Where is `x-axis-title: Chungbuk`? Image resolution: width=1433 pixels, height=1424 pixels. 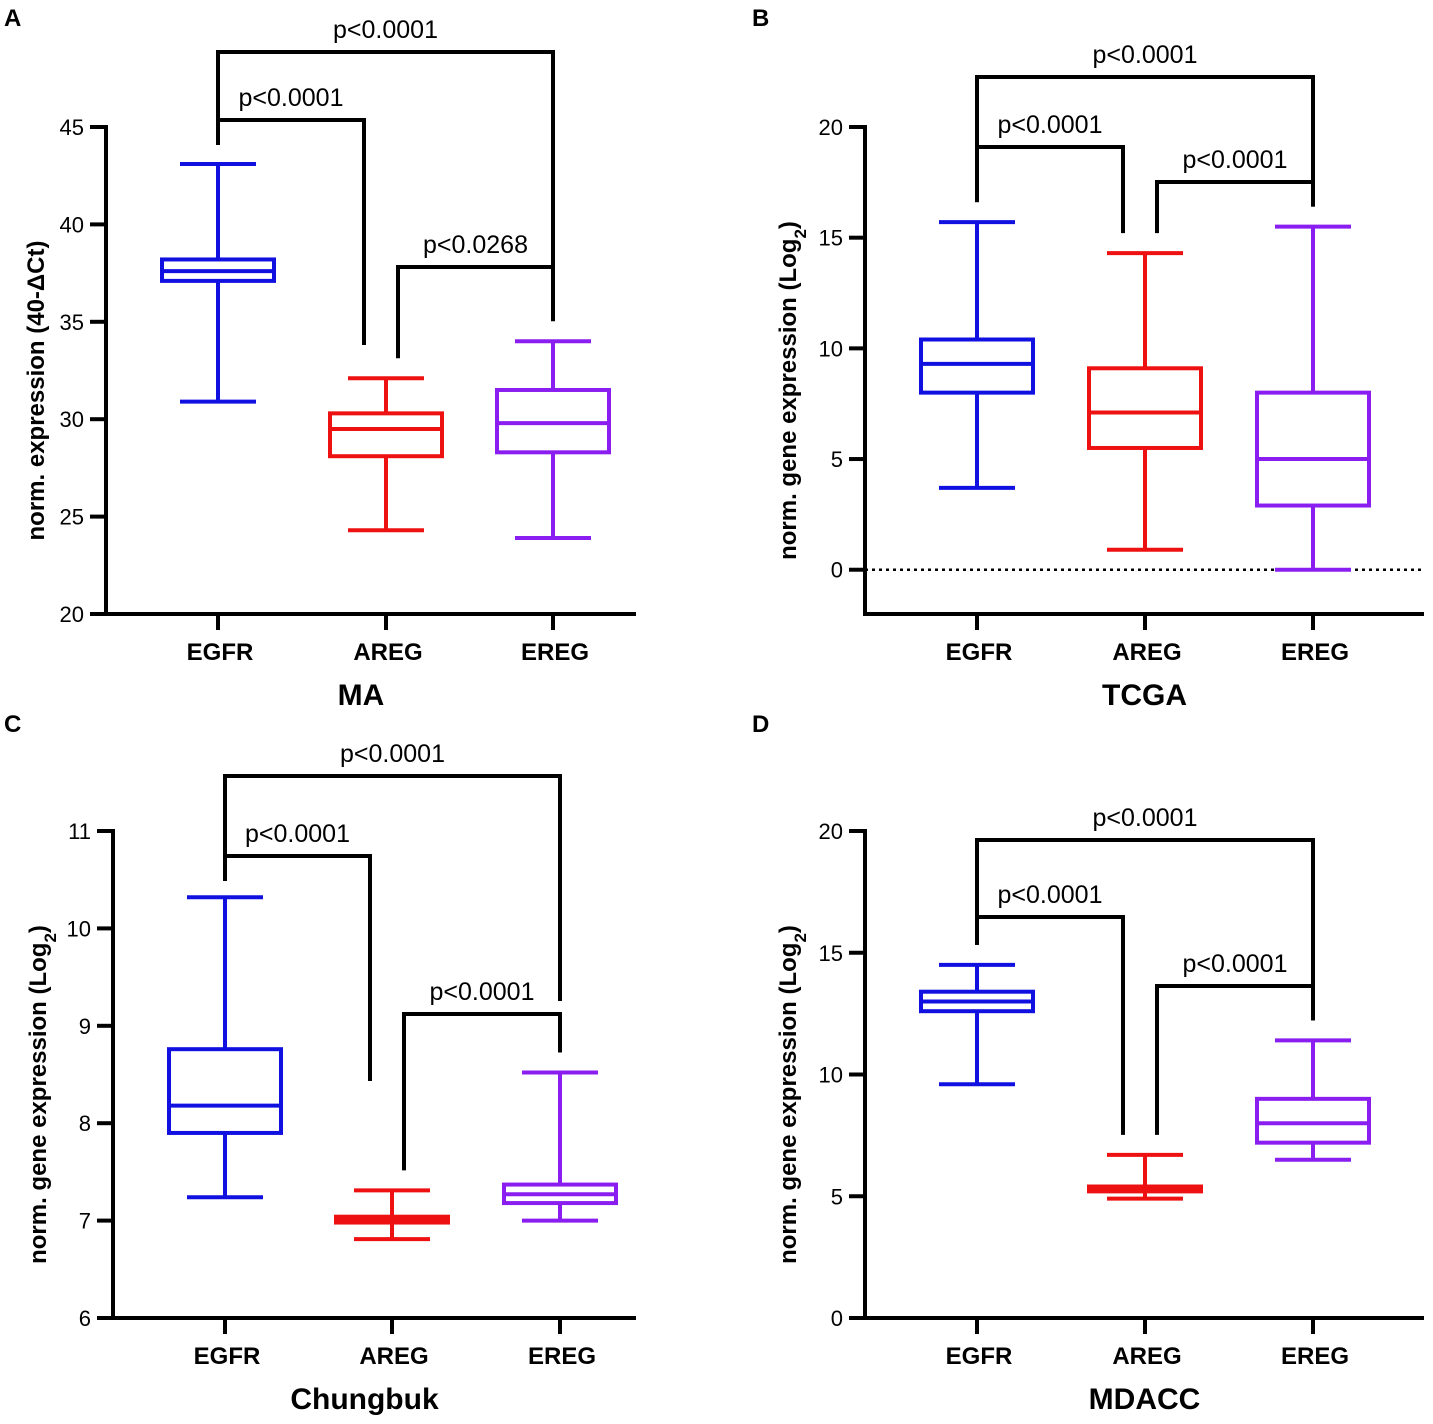 x-axis-title: Chungbuk is located at coordinates (364, 1399).